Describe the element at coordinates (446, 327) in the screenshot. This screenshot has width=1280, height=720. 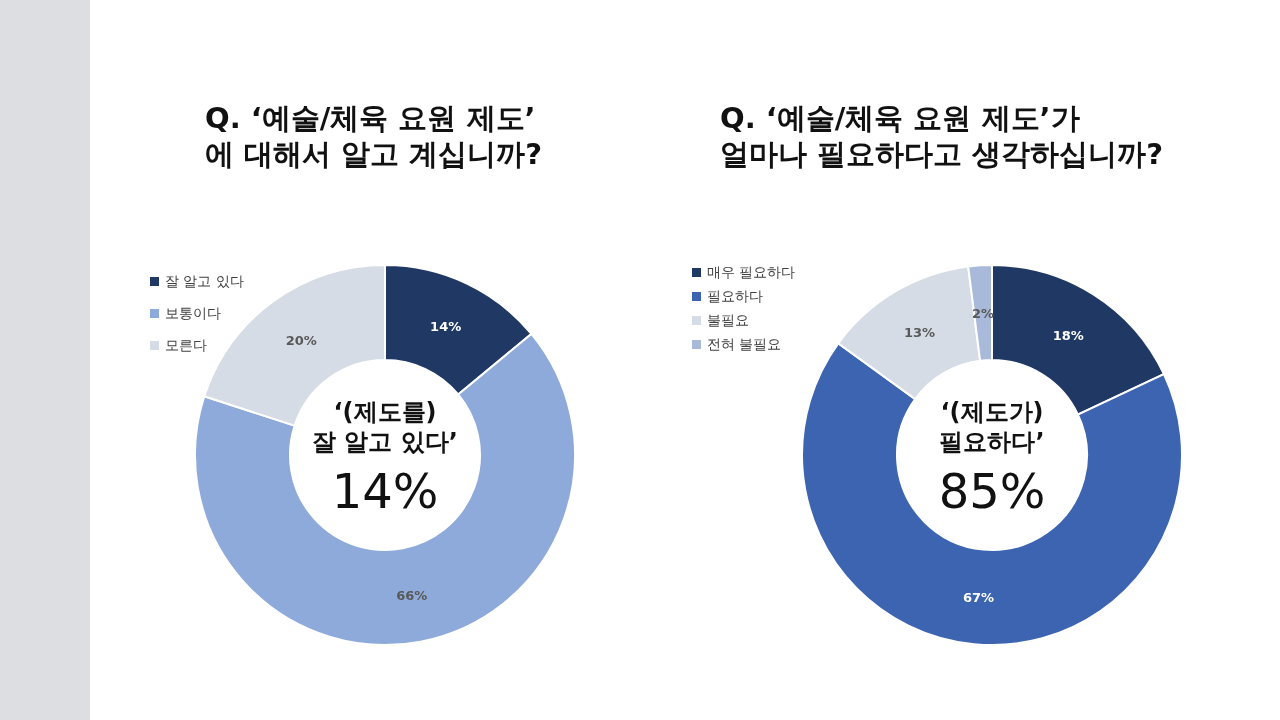
I see `data-label: 14%` at that location.